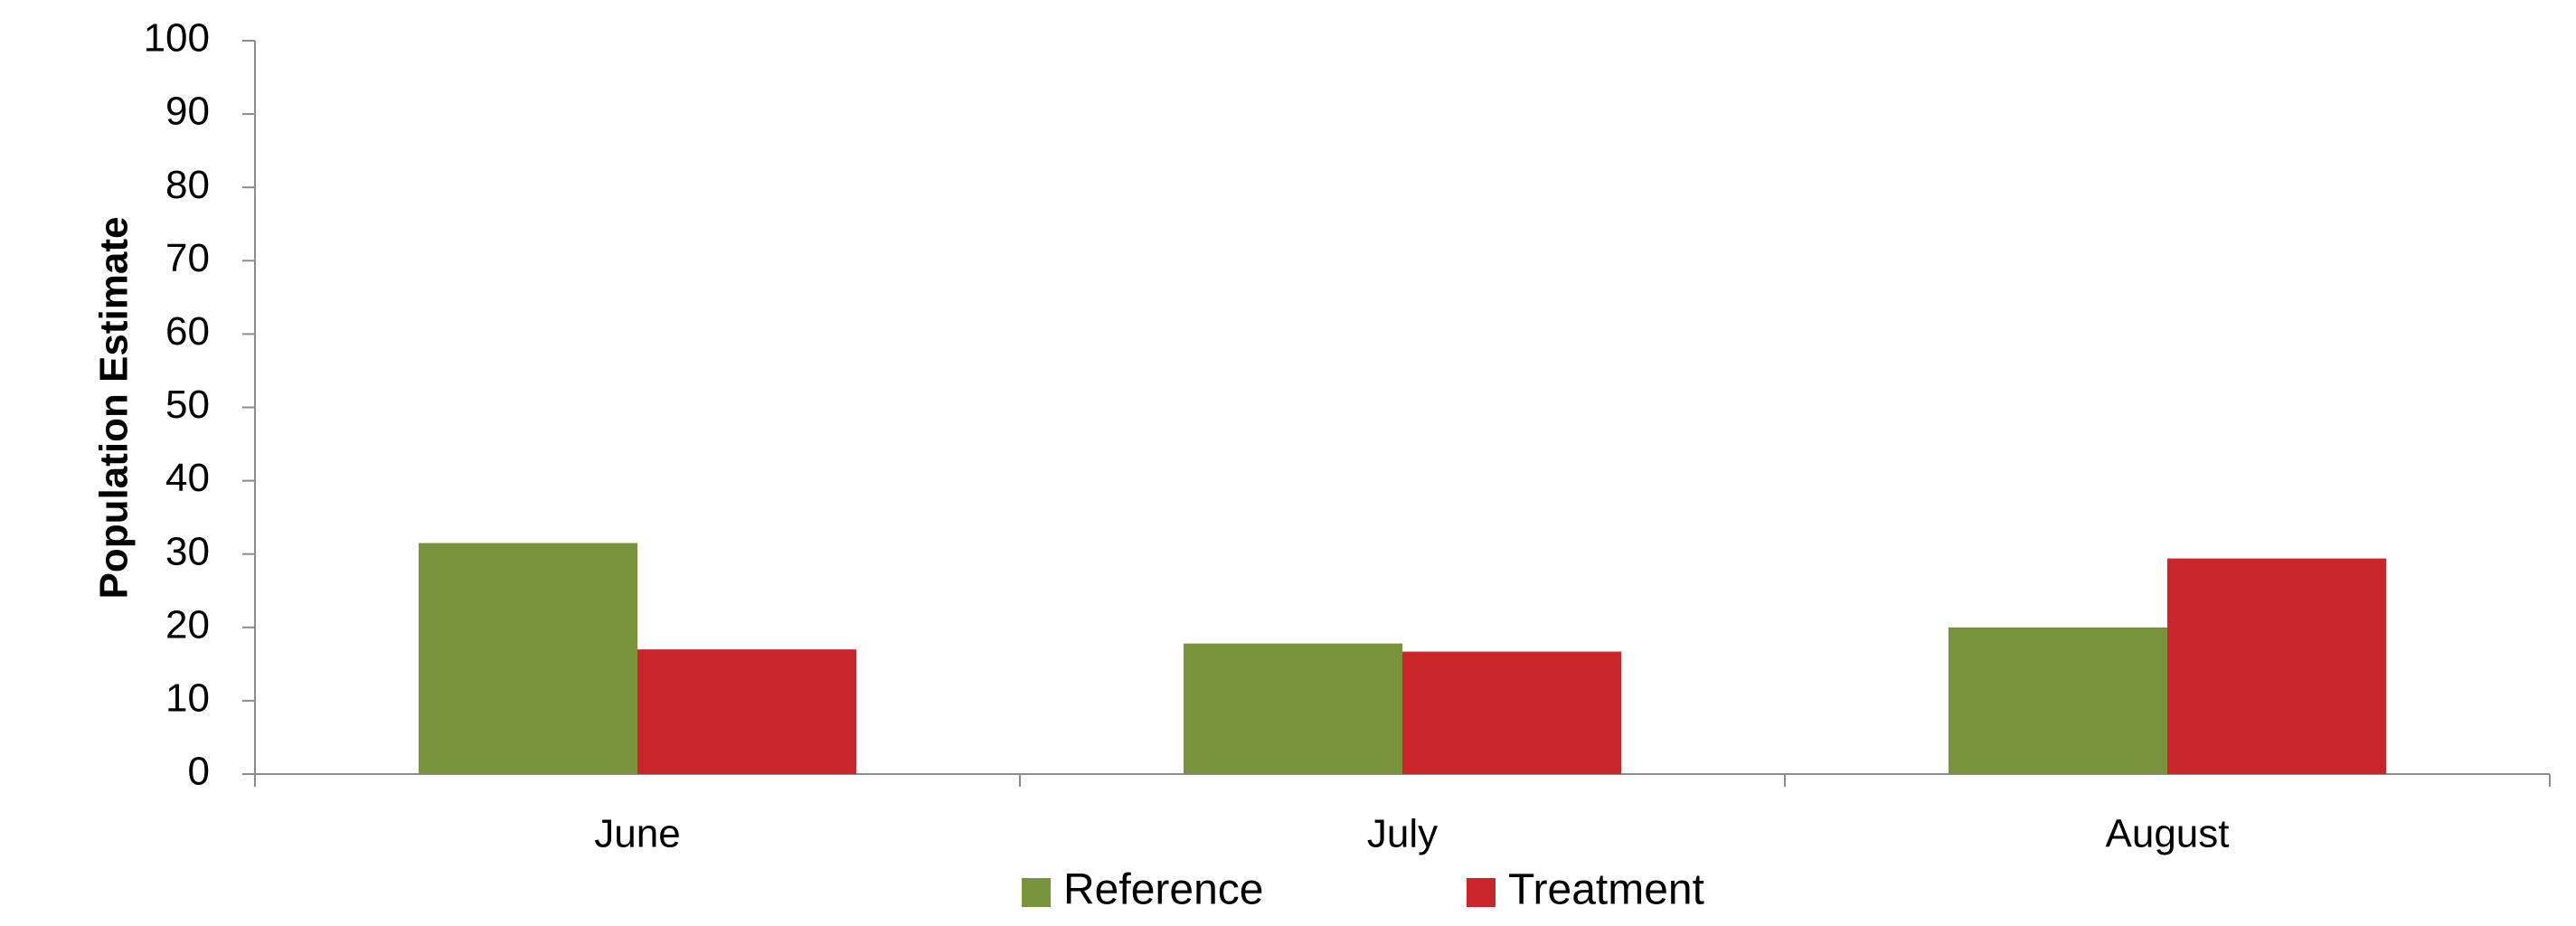 Image resolution: width=2576 pixels, height=926 pixels. I want to click on legend-swatch-reference, so click(1036, 892).